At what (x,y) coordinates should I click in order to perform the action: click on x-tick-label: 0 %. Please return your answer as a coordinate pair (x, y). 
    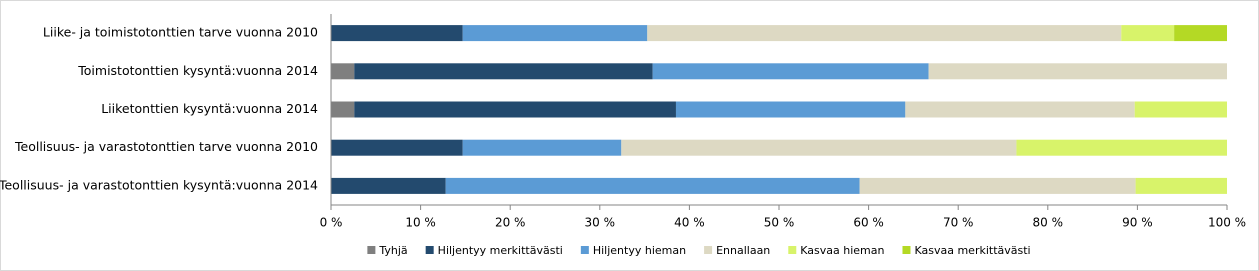
    Looking at the image, I should click on (331, 223).